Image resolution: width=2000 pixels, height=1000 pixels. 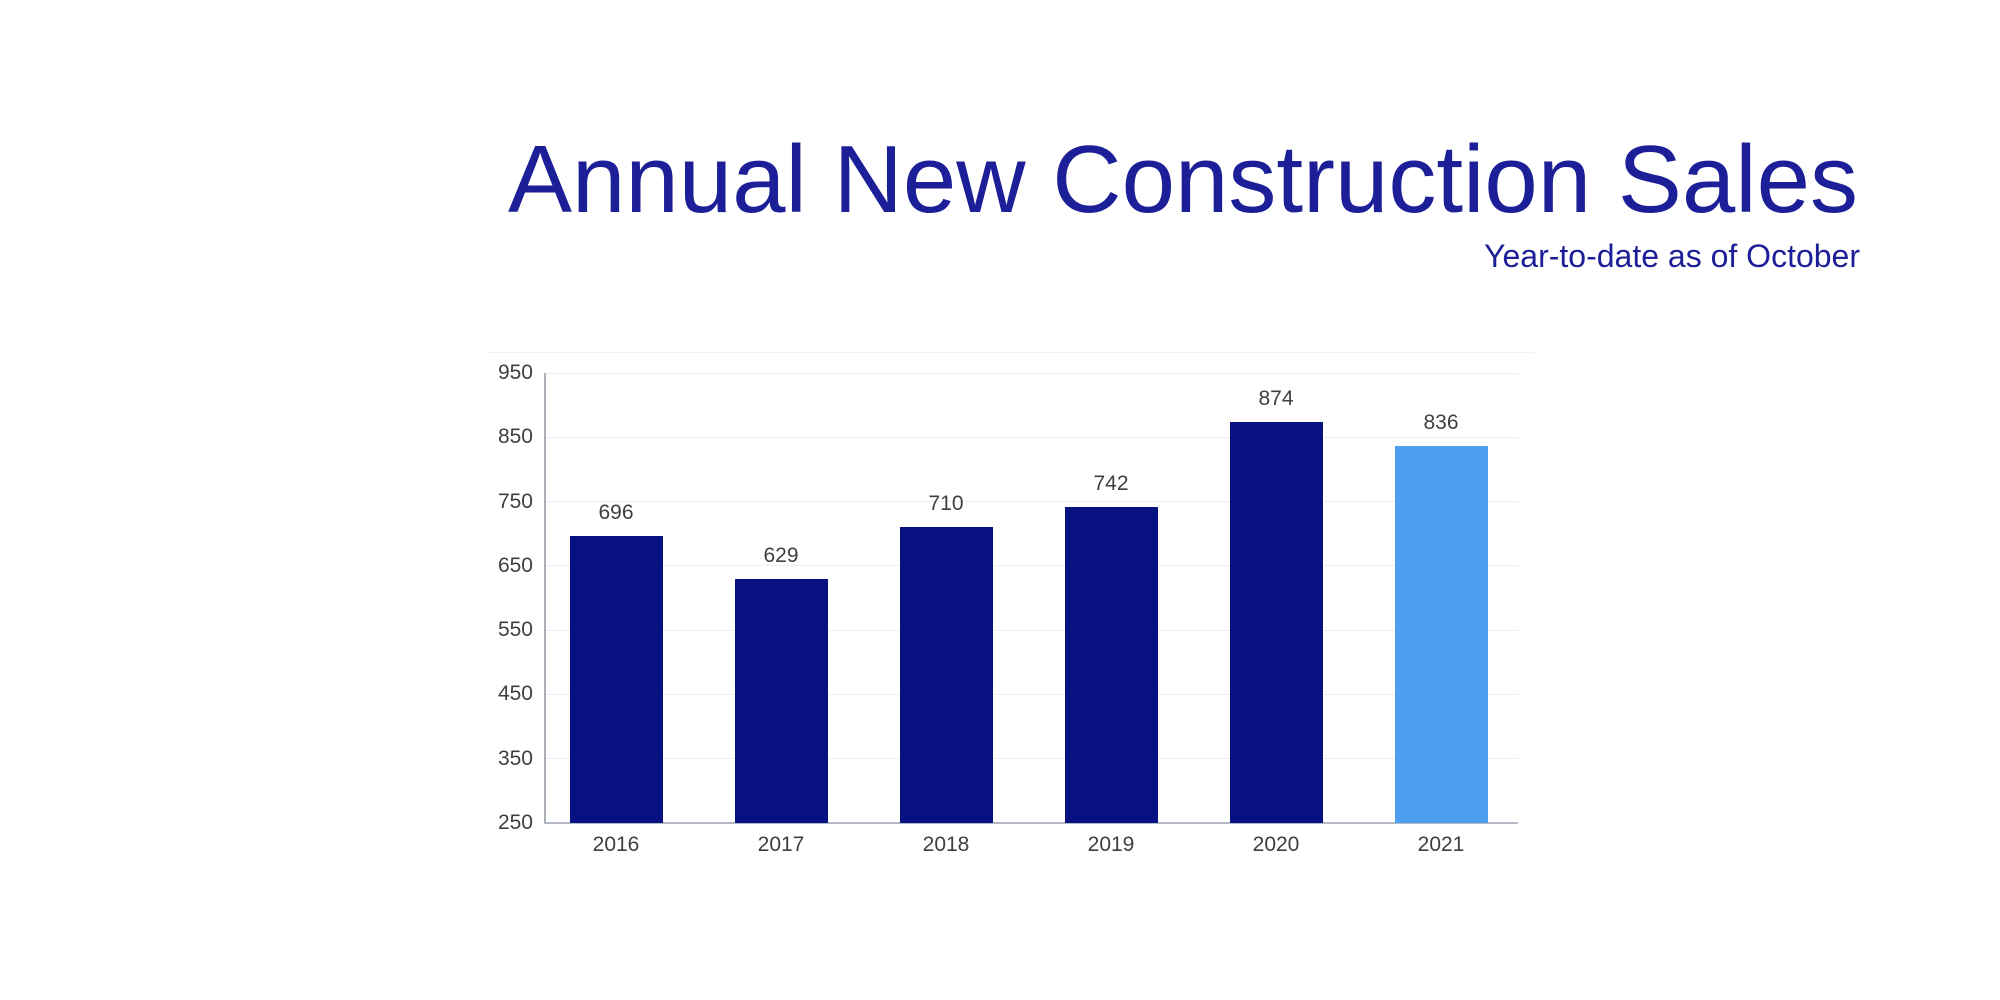 I want to click on y-axis-tick-label: 550, so click(x=515, y=630).